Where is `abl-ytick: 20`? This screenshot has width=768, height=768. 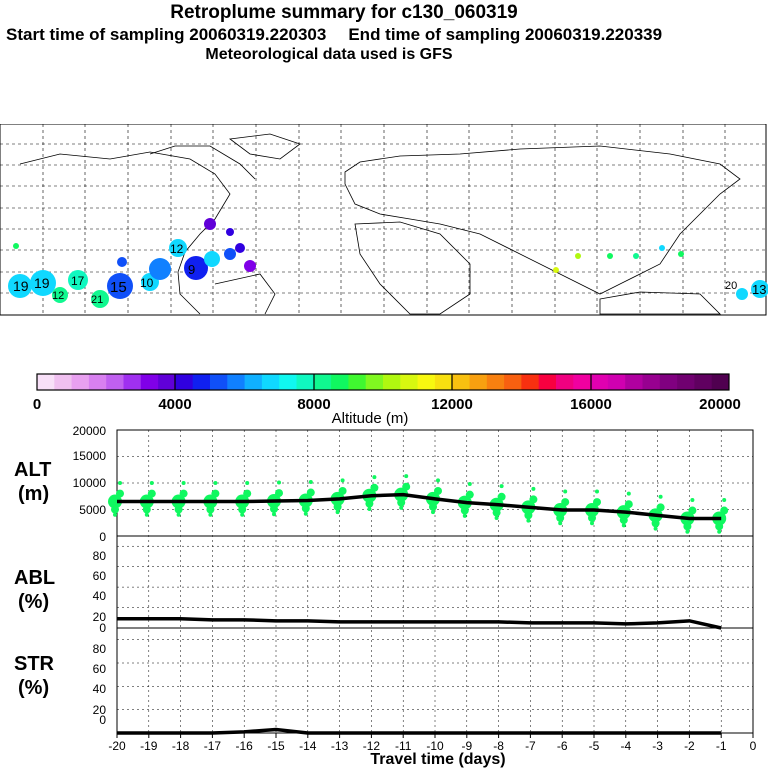
abl-ytick: 20 is located at coordinates (100, 617).